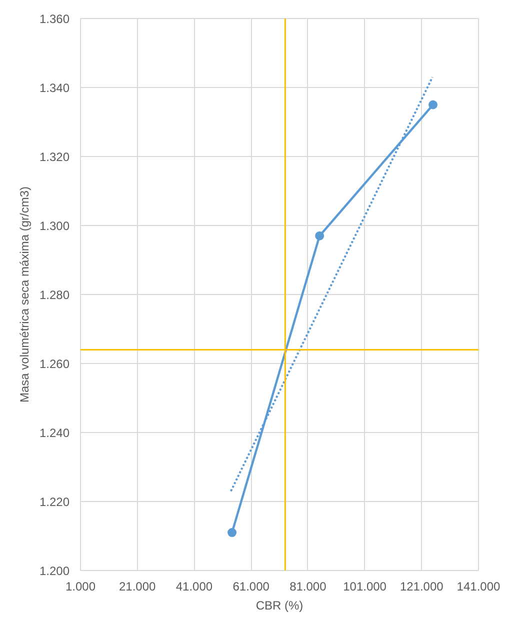  I want to click on y-tick-label: 1.260, so click(54, 364).